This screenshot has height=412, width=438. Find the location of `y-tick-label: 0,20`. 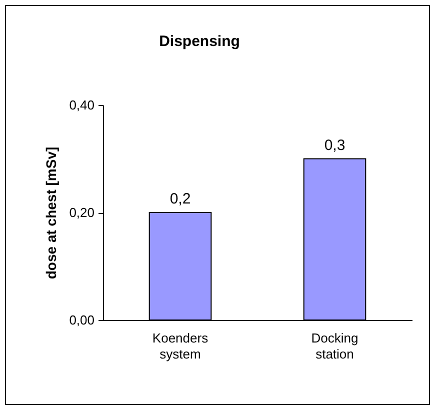

y-tick-label: 0,20 is located at coordinates (81, 212).